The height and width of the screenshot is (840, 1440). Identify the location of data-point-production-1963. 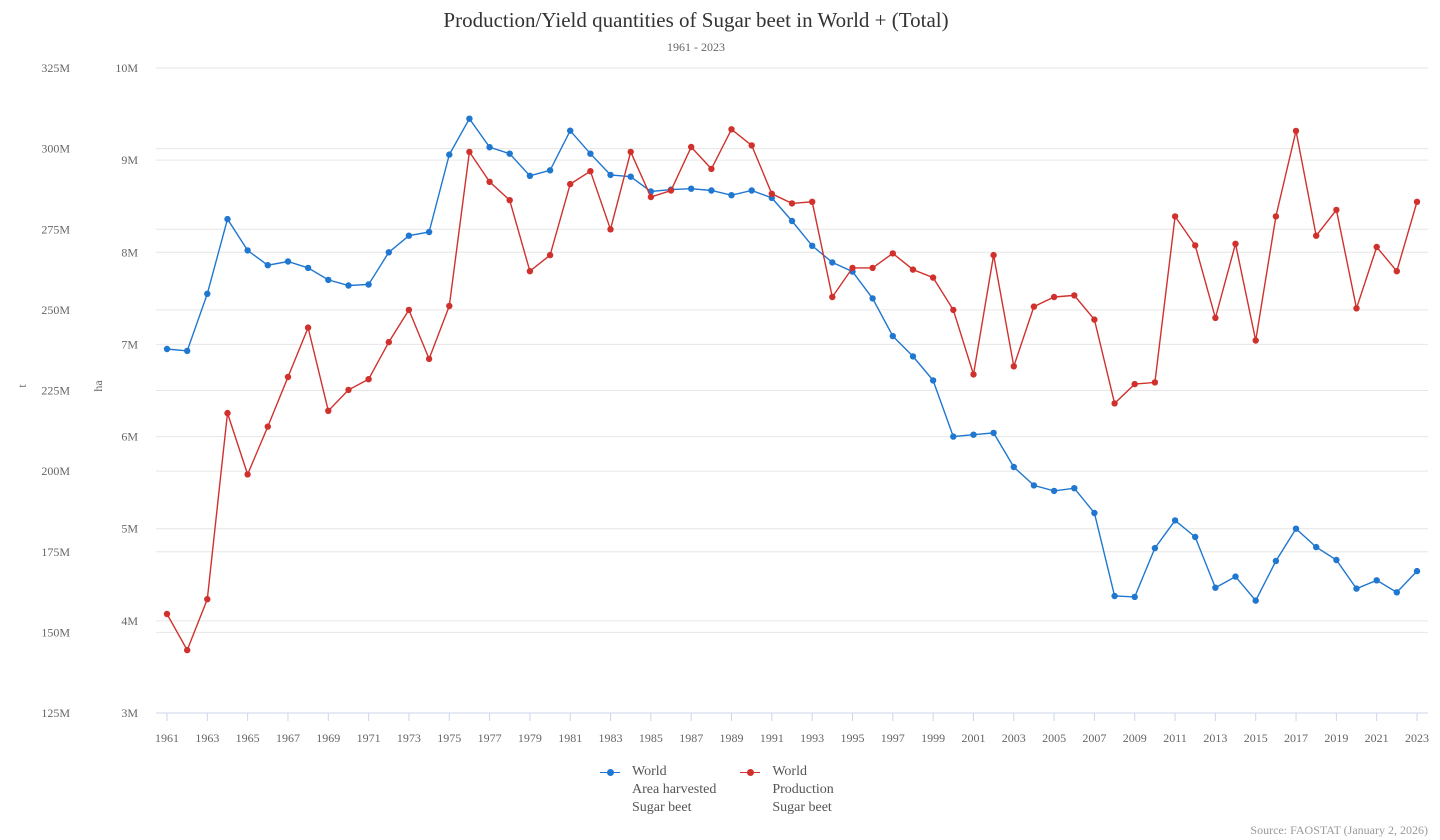
(207, 599).